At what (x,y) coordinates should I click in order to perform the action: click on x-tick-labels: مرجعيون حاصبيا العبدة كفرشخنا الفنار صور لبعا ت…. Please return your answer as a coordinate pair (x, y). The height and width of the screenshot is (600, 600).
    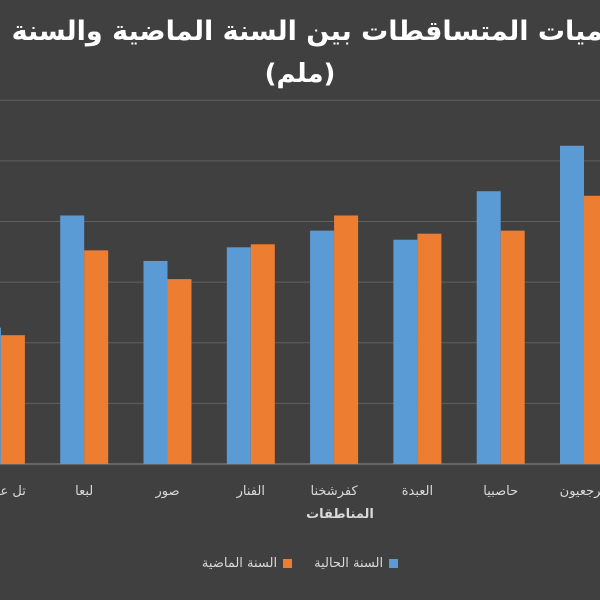
    Looking at the image, I should click on (300, 491).